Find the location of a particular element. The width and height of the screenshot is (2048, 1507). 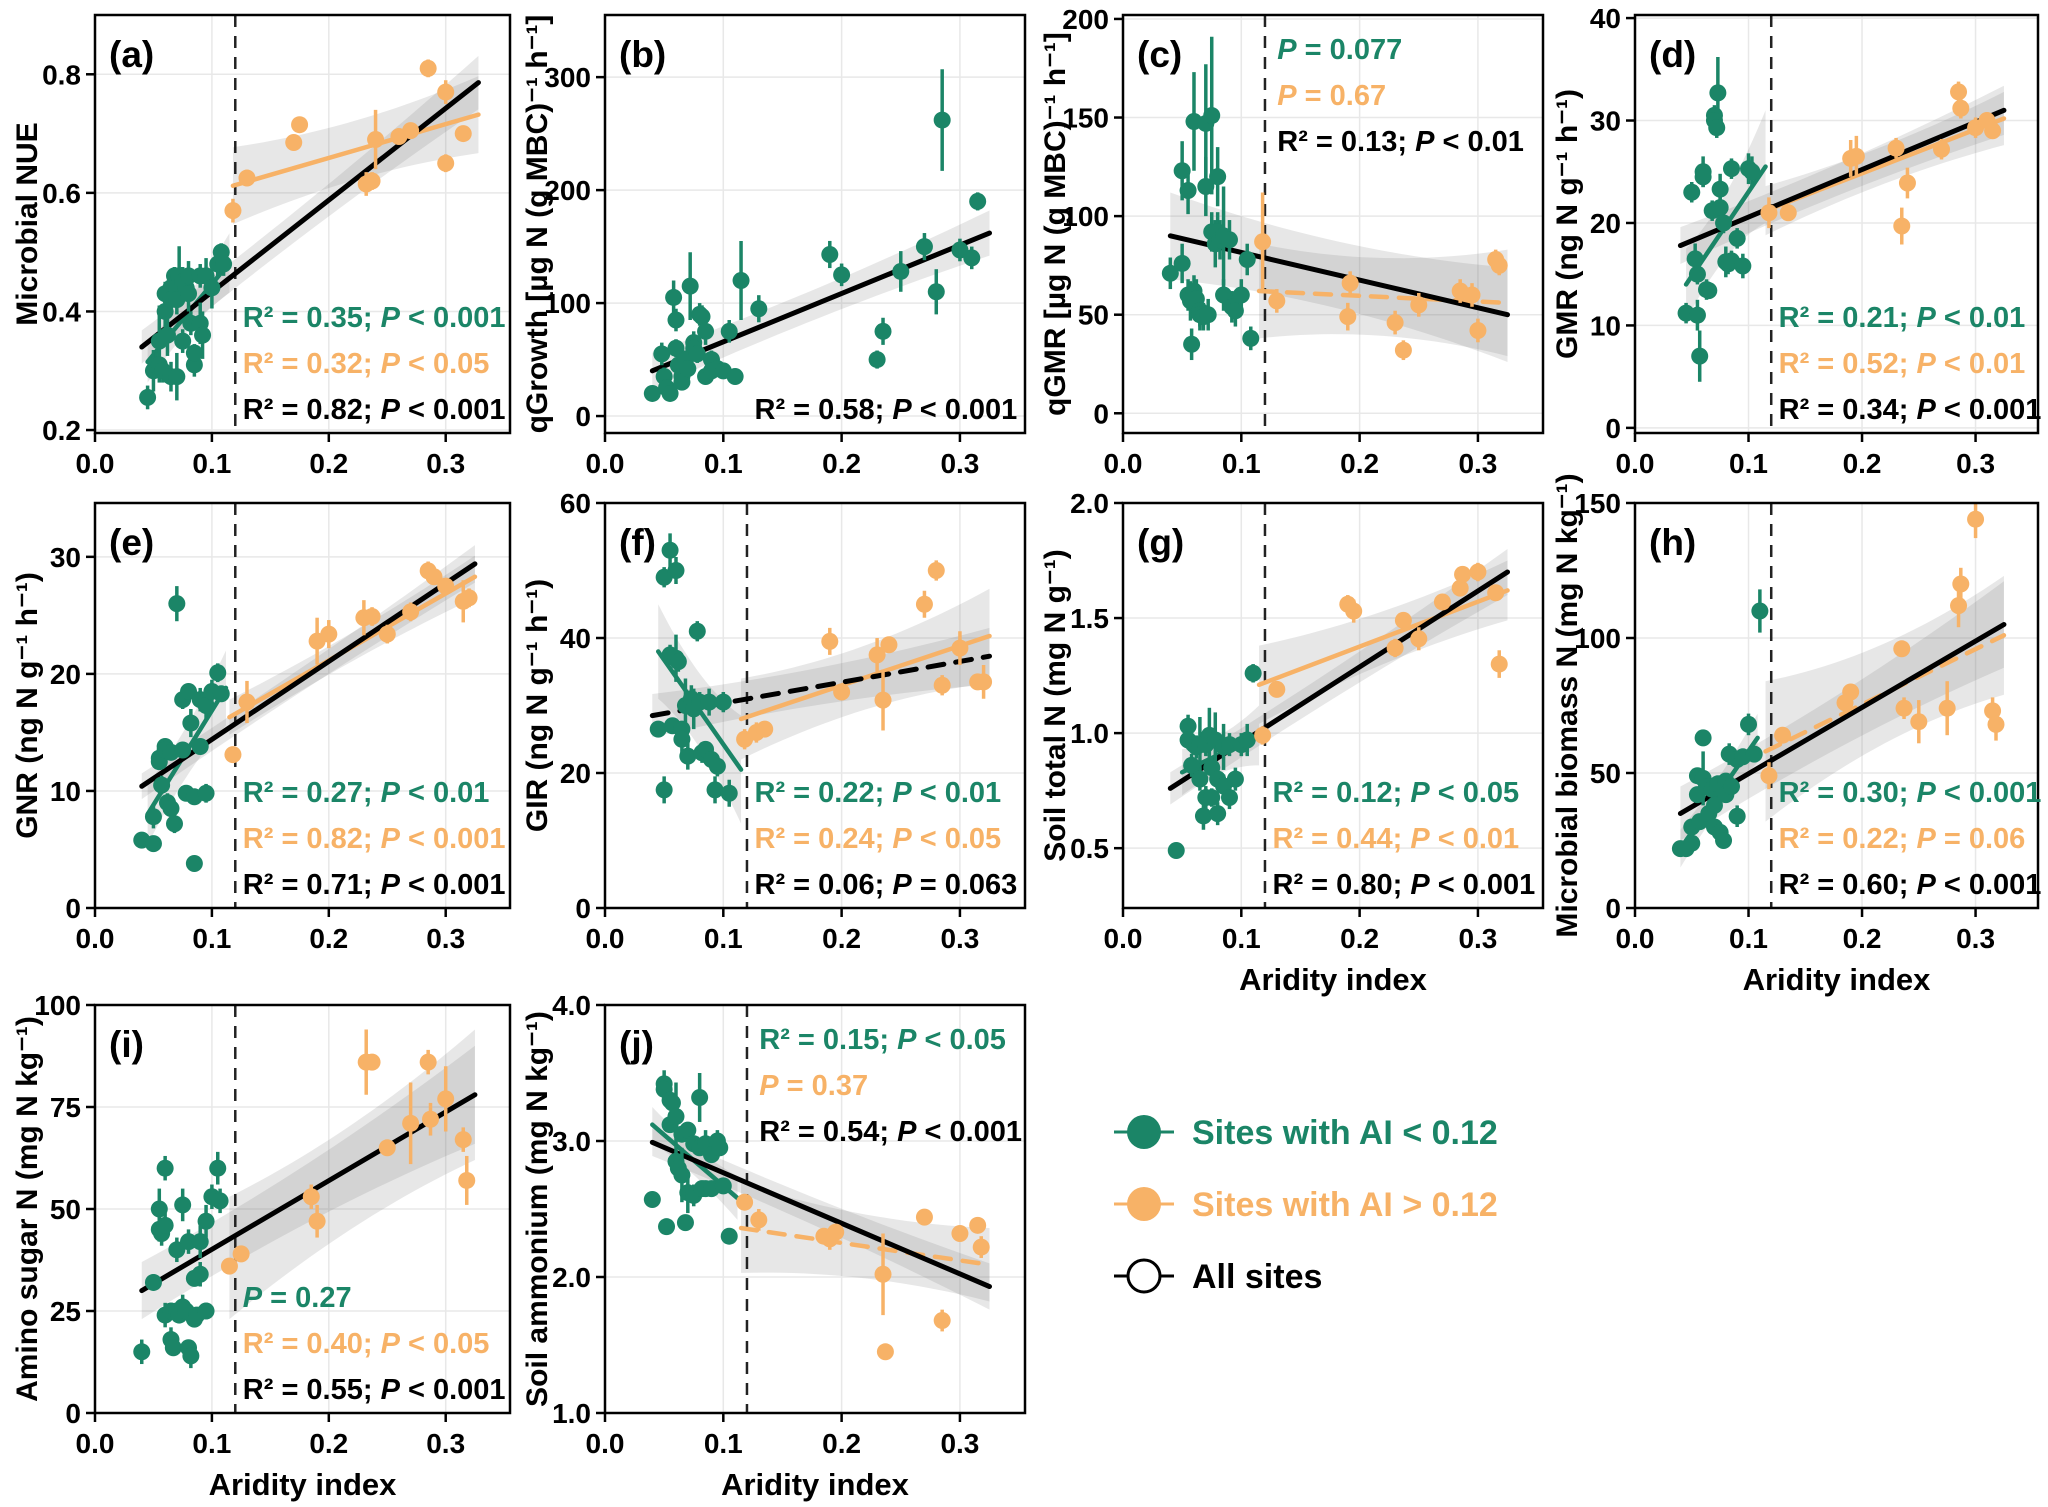

y-axis-ticks: 0 100 200 300 is located at coordinates (574, 247).